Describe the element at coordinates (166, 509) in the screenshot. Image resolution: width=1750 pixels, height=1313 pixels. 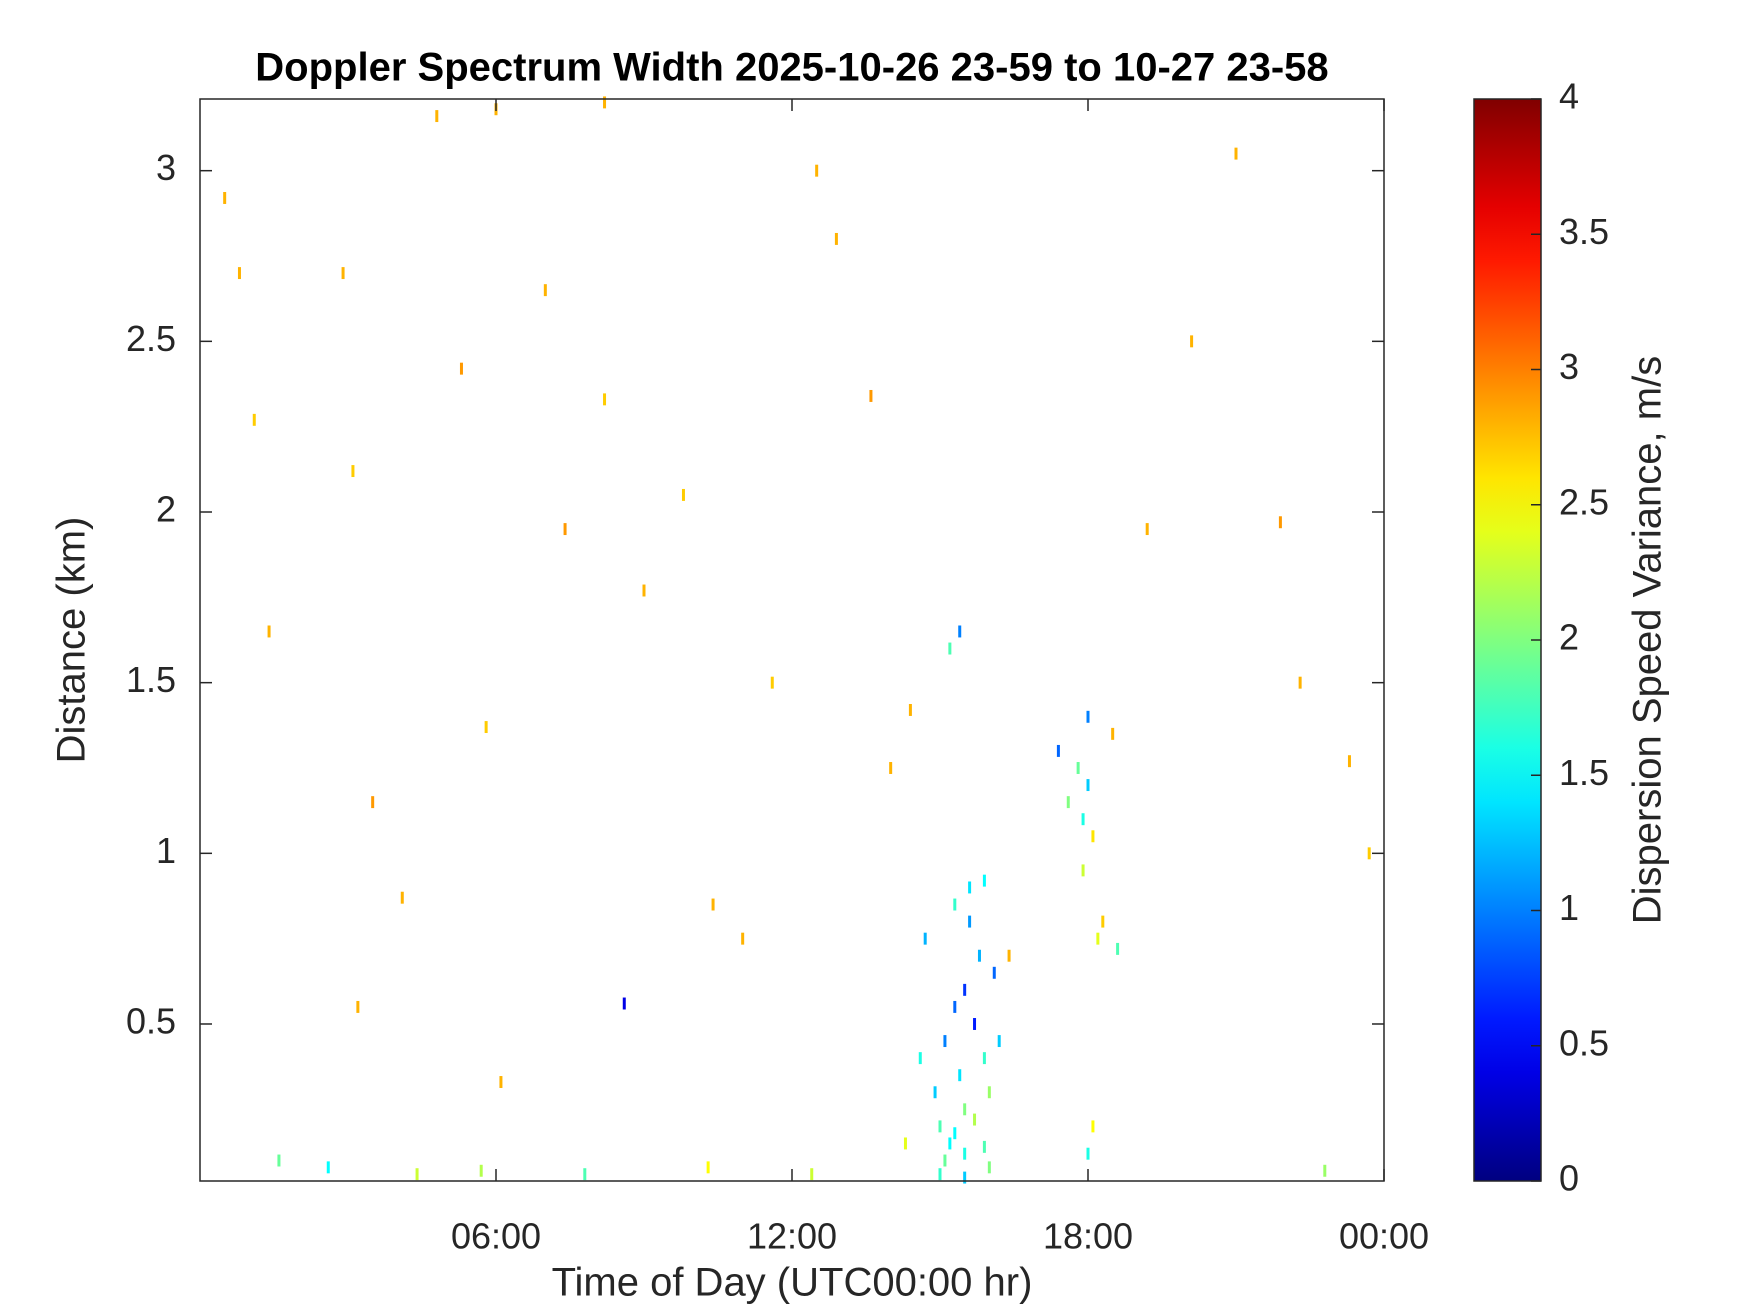
I see `y-tick-label: 2` at that location.